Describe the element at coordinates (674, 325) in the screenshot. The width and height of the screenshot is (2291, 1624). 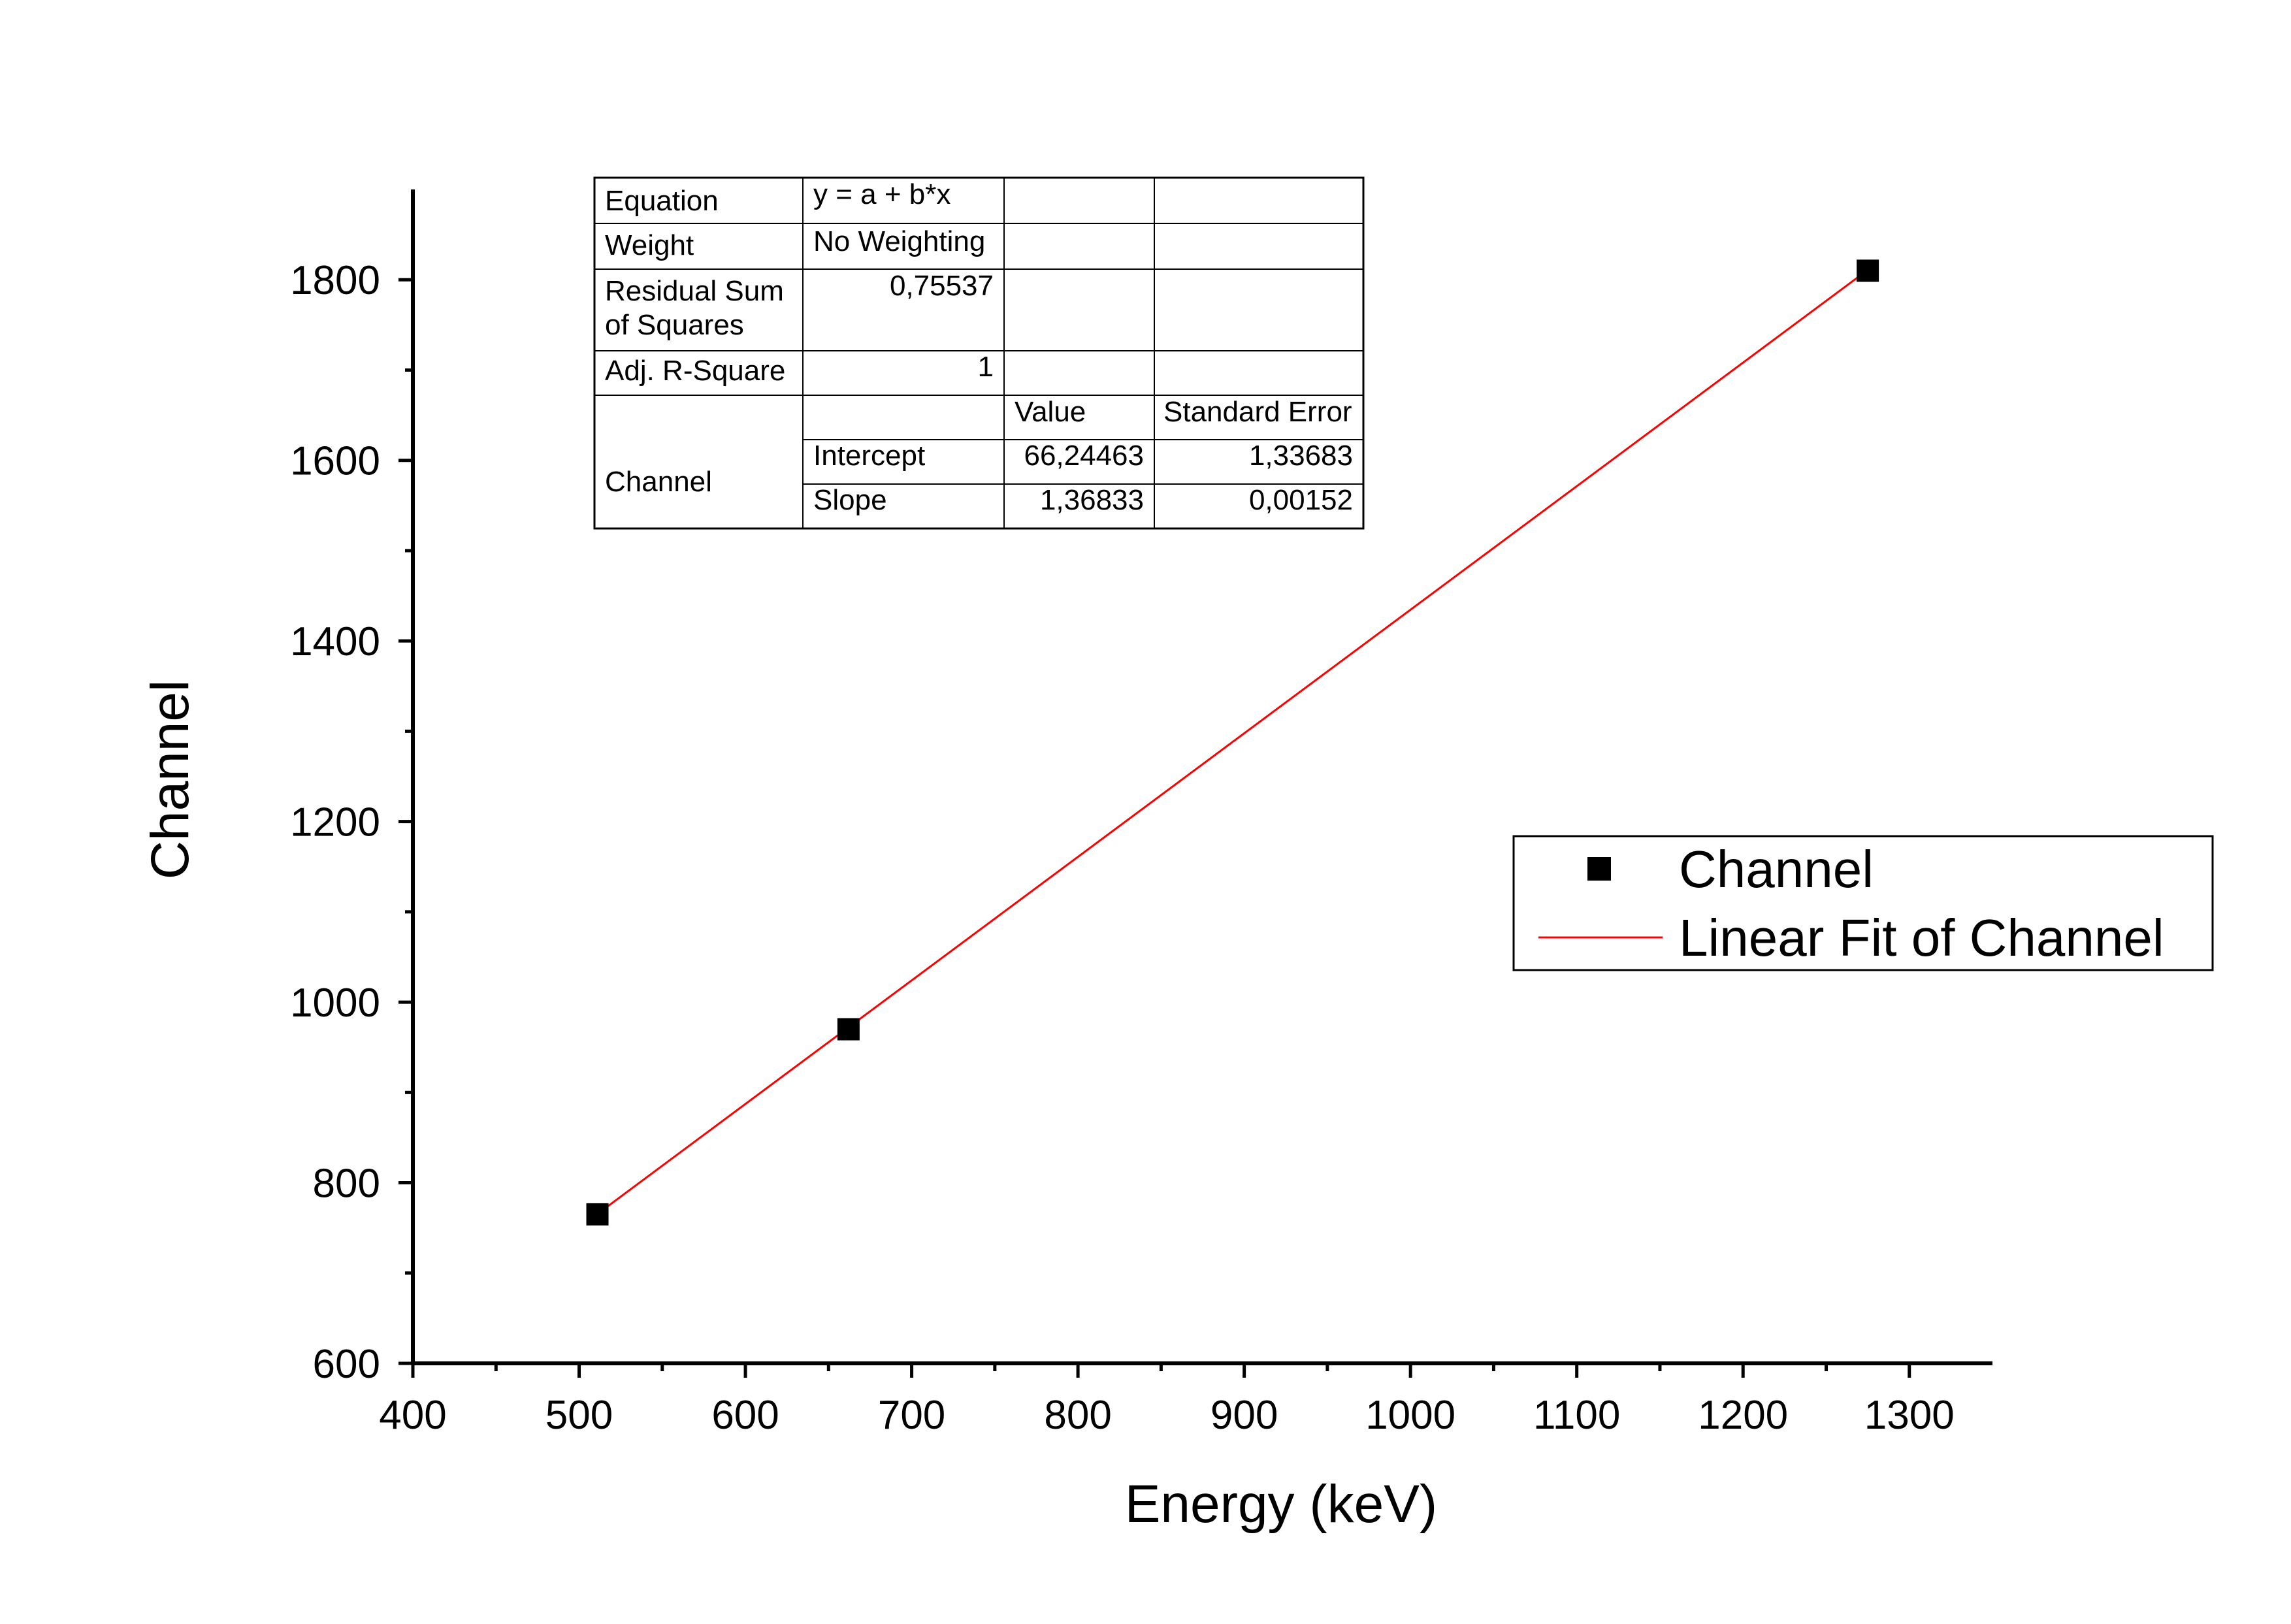
I see `fit-table-cell: of Squares` at that location.